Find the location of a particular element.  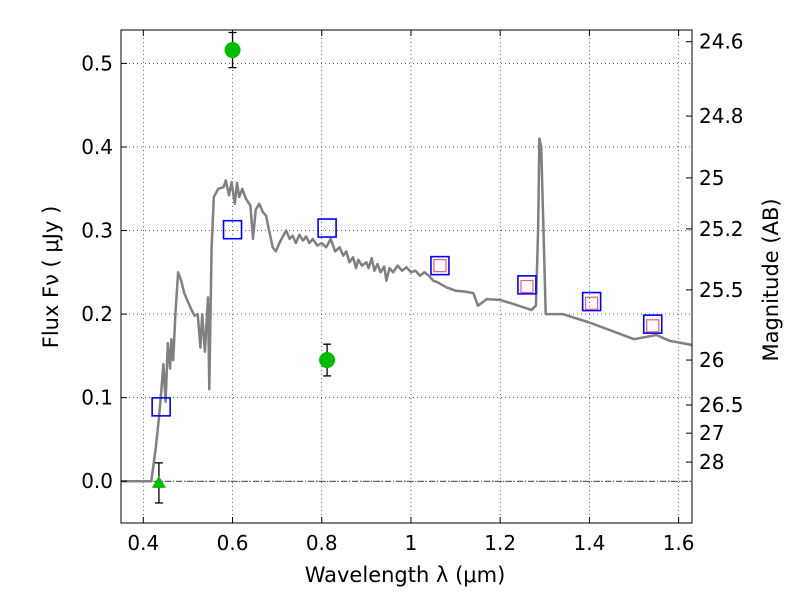

y-tick-label: 0.5 is located at coordinates (97, 63).